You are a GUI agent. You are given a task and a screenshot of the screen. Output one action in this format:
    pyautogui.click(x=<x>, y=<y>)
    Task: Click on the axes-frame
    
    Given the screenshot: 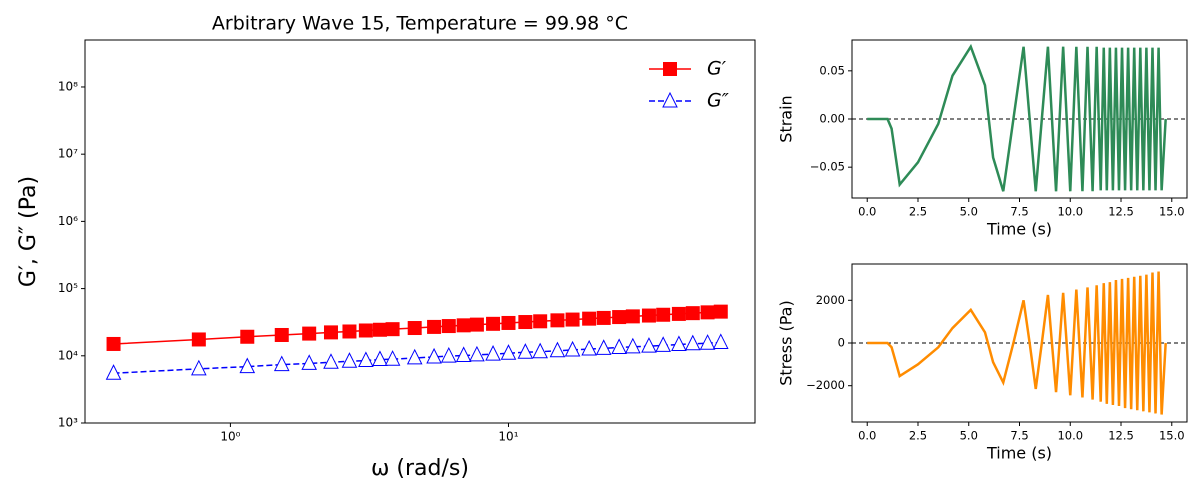 What is the action you would take?
    pyautogui.click(x=1019, y=119)
    